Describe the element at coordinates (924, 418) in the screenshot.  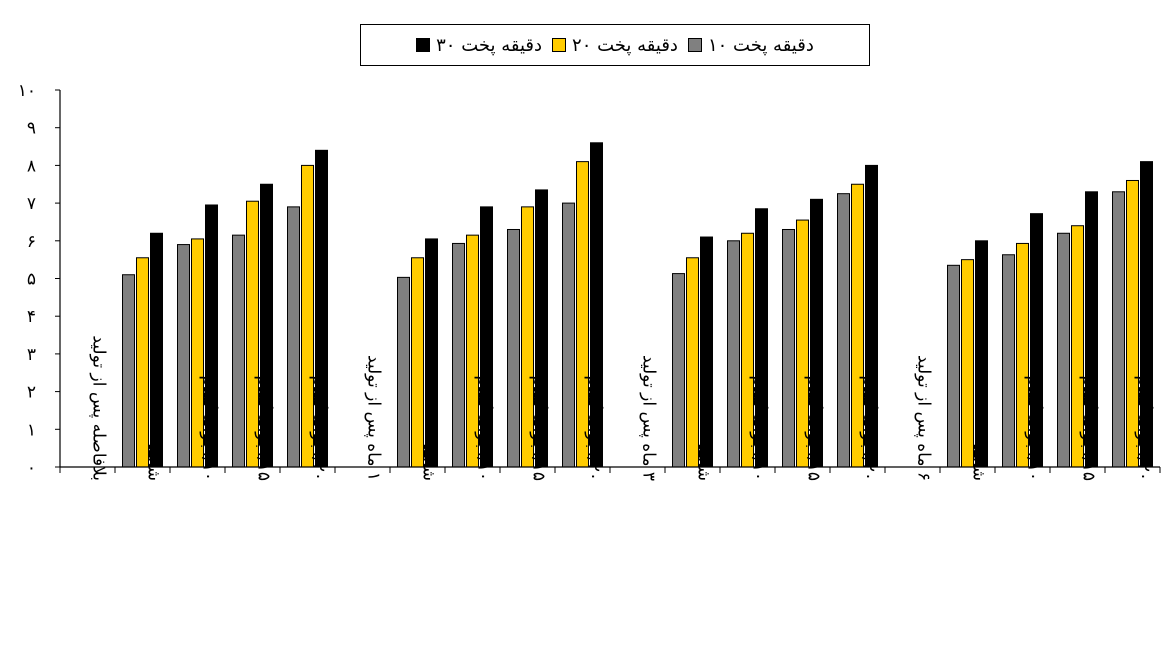
I see `x-tick-label: ۶ ماه پس از تولید` at that location.